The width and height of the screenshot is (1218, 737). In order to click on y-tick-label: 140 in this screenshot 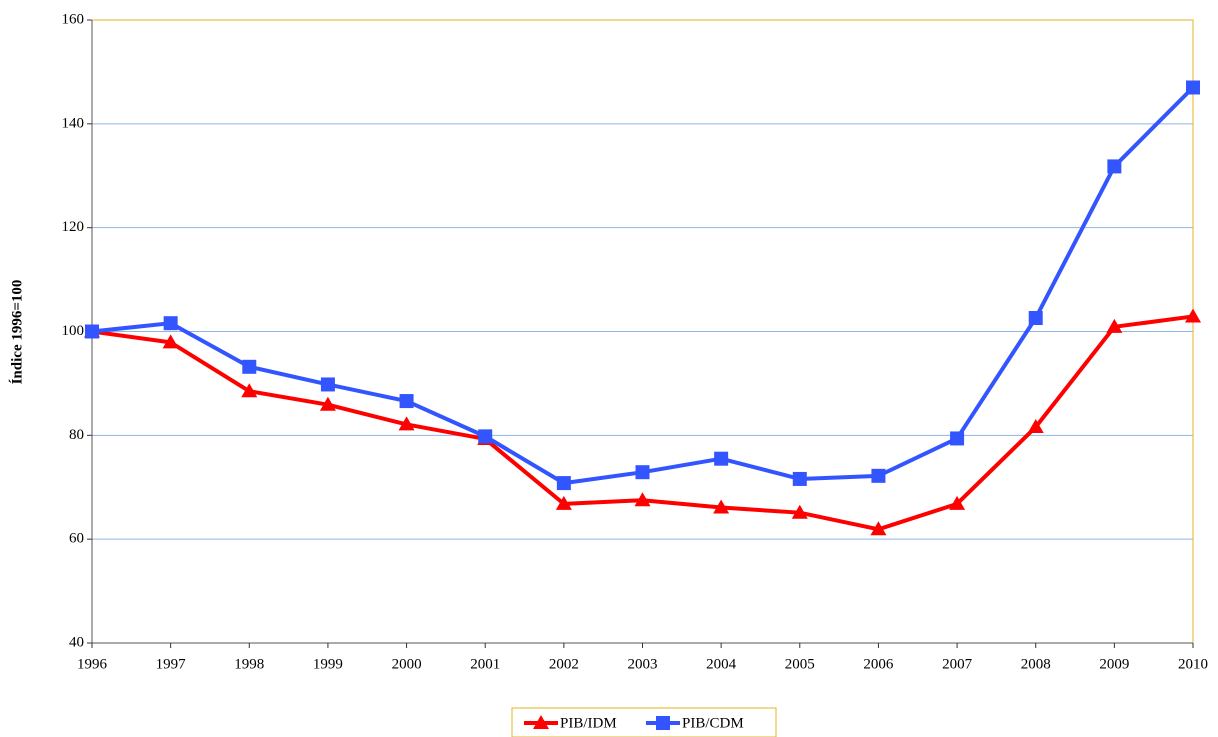, I will do `click(73, 123)`.